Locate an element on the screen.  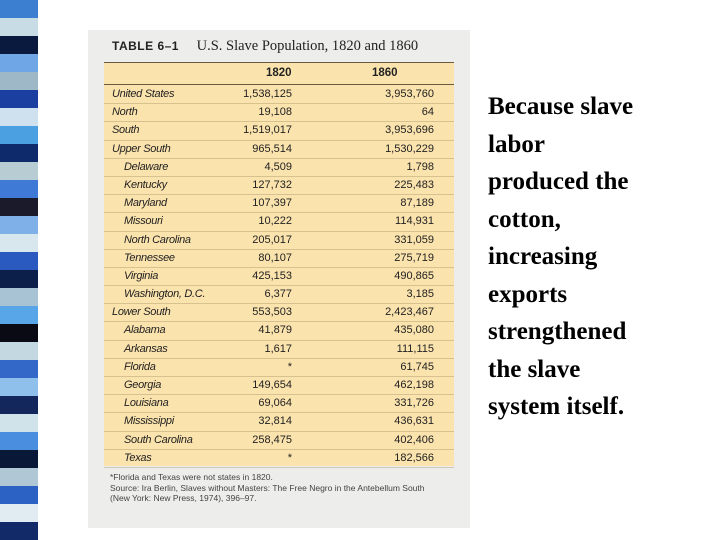
table-row: Louisiana 69,064 331,726 is located at coordinates (279, 404).